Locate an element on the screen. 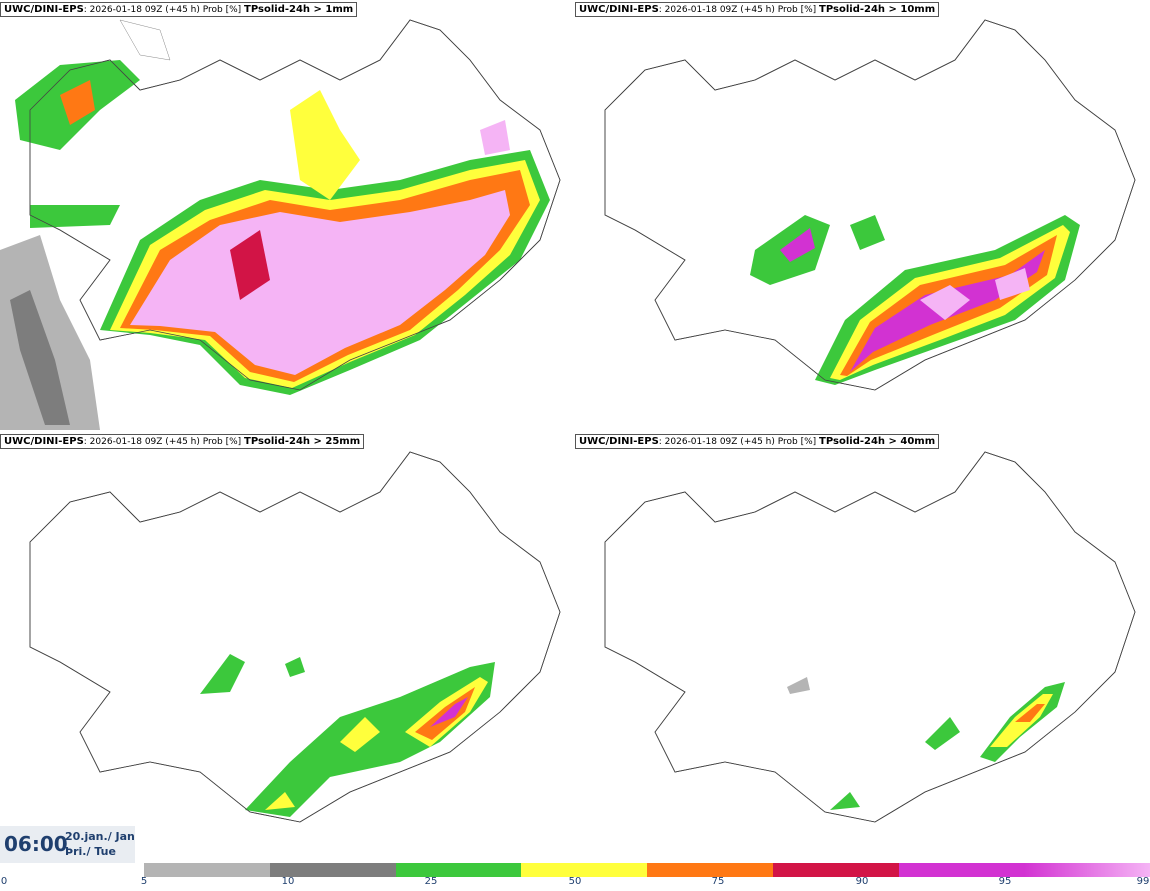  colorbar-tick-label: 95 is located at coordinates (1005, 881).